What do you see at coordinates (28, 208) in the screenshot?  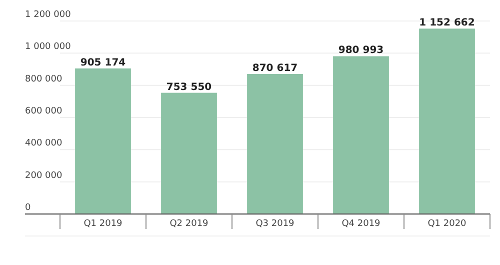 I see `y-tick-label: 0` at bounding box center [28, 208].